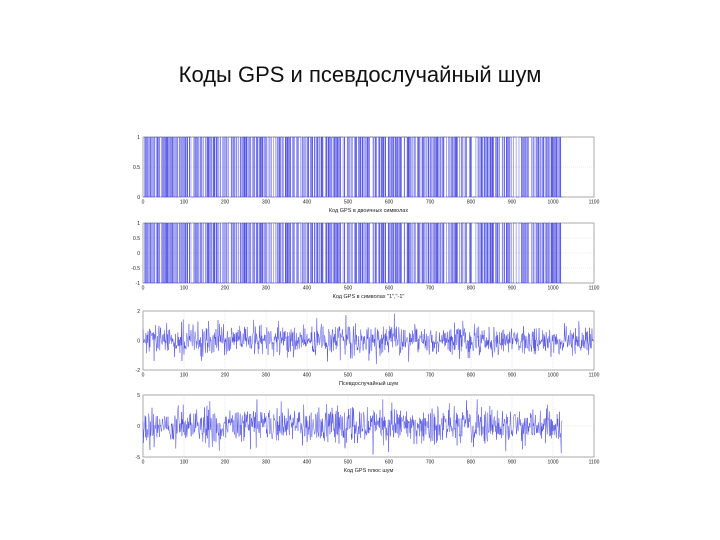  What do you see at coordinates (138, 458) in the screenshot?
I see `y-tick-label: -5` at bounding box center [138, 458].